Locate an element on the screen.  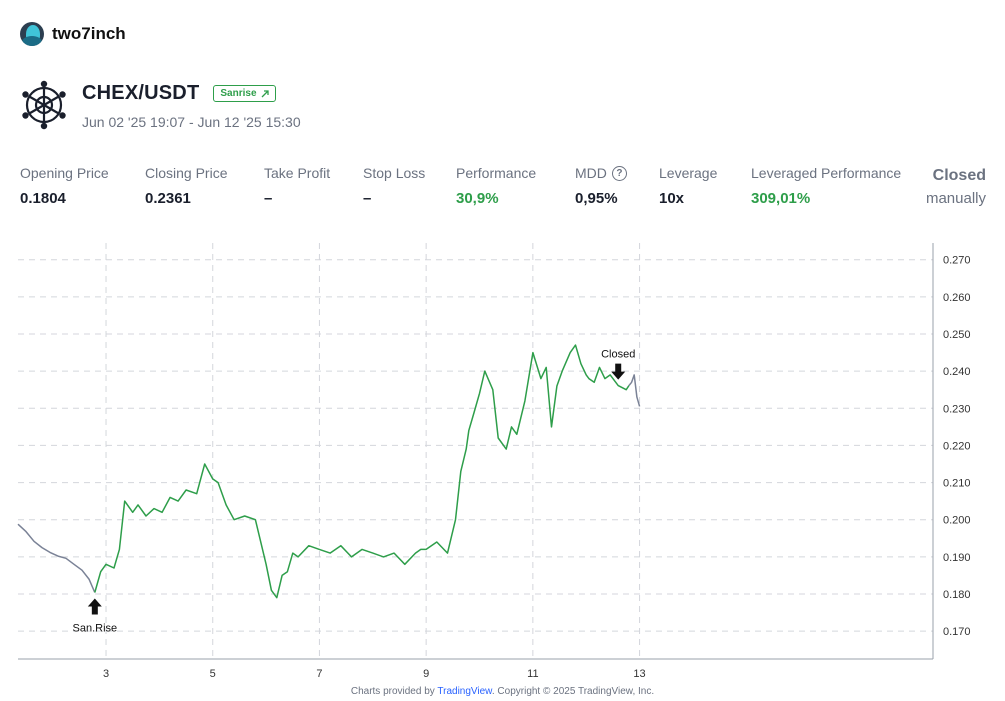
pair-title: CHEX/USDT is located at coordinates (141, 93).